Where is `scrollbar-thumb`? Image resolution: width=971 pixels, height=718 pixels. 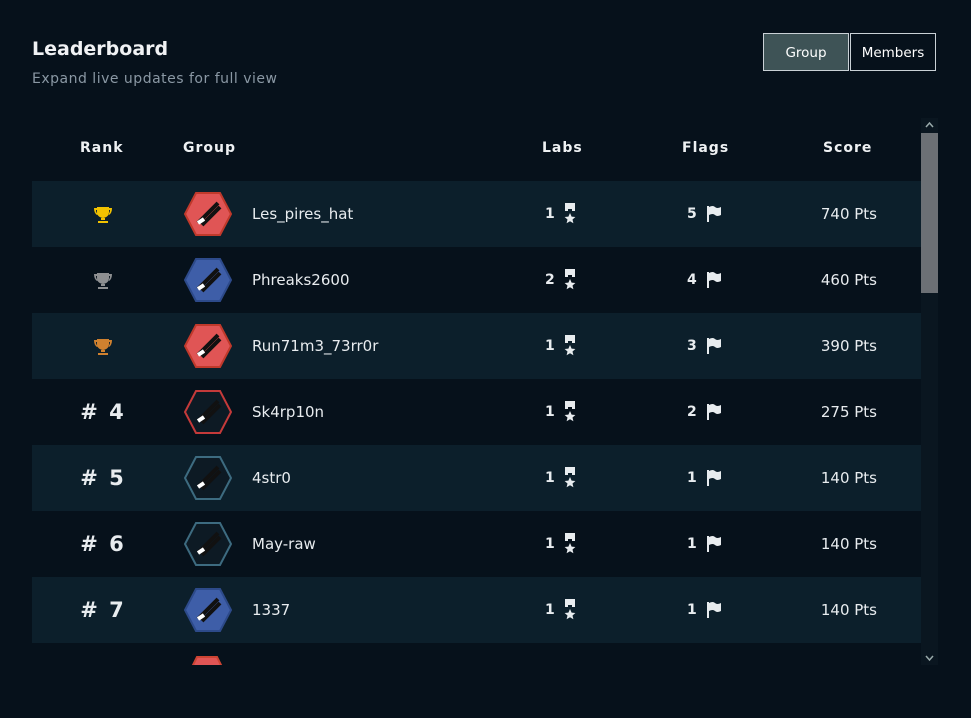 scrollbar-thumb is located at coordinates (929, 213).